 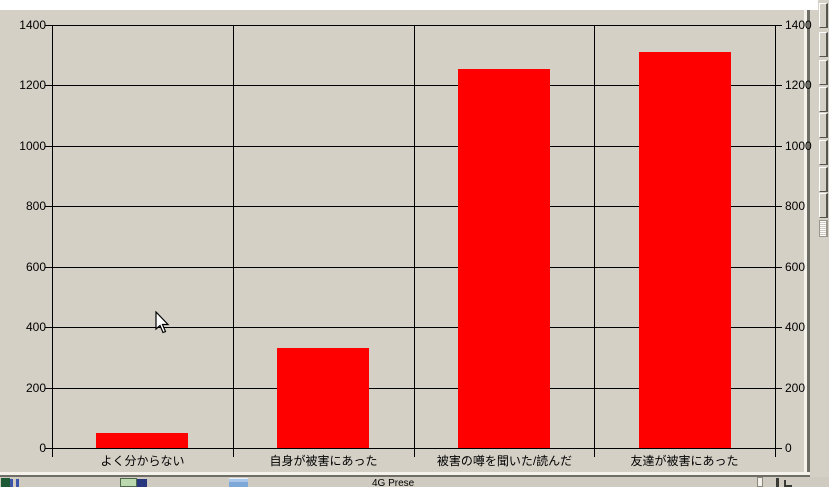 I want to click on y-axis-label-left-1200: 1200, so click(x=32, y=85).